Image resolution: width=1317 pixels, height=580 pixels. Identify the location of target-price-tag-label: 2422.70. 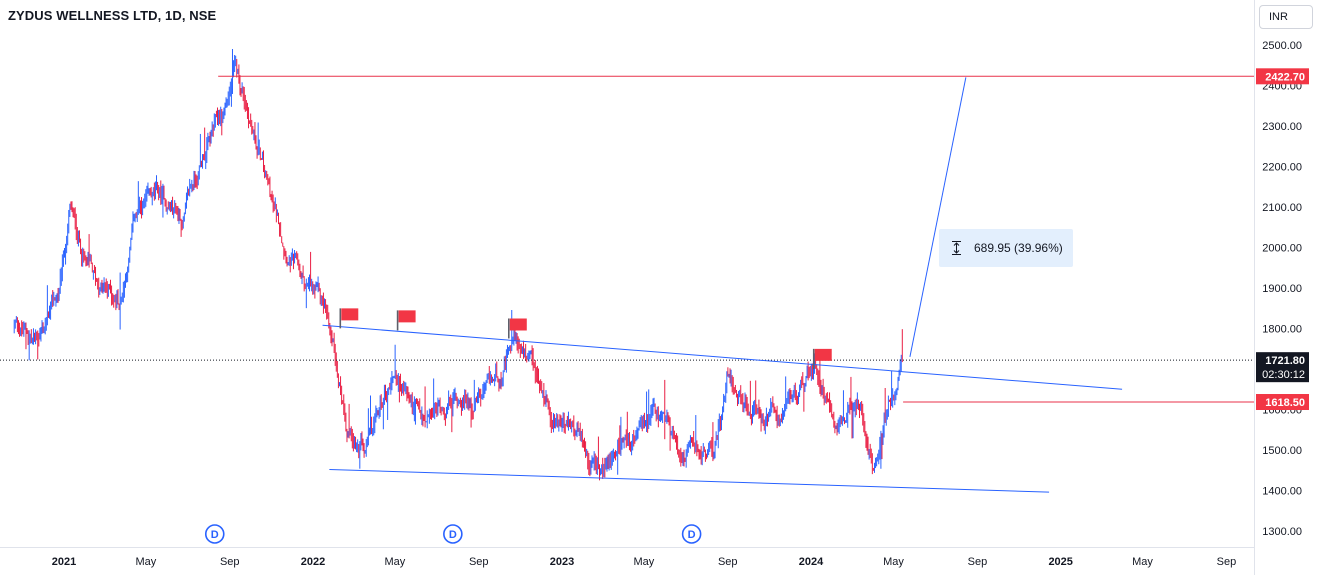
(1285, 77).